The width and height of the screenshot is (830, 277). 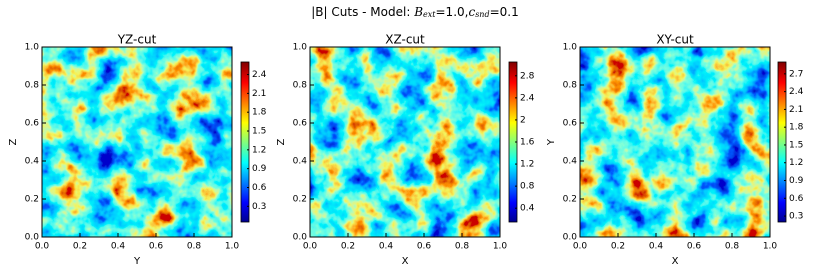 I want to click on x-axis-label: Y, so click(x=137, y=261).